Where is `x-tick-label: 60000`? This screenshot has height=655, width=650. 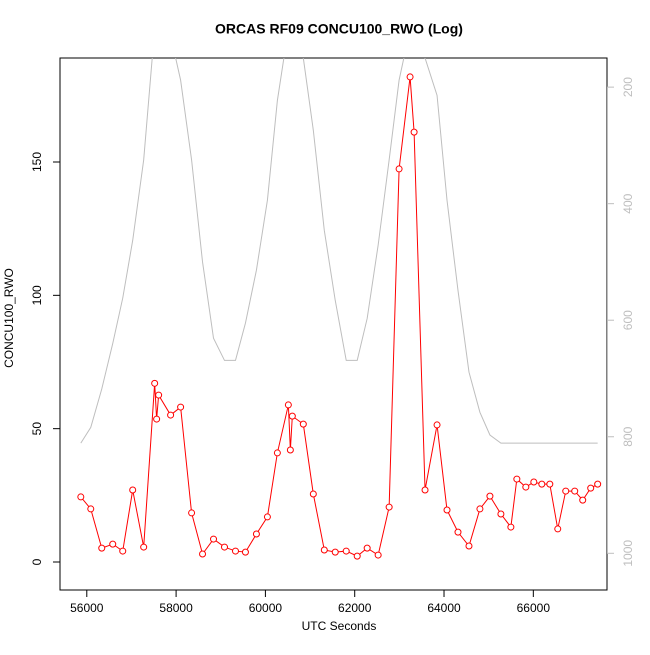 x-tick-label: 60000 is located at coordinates (266, 608).